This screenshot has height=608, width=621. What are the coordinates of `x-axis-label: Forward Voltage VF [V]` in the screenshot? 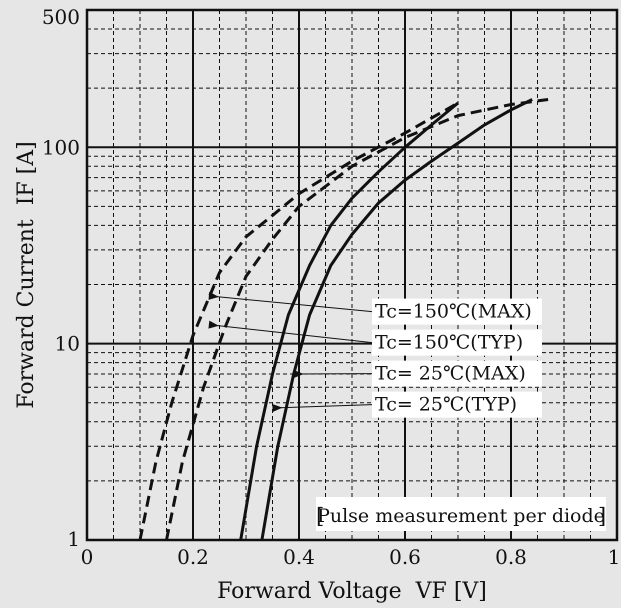 It's located at (352, 591).